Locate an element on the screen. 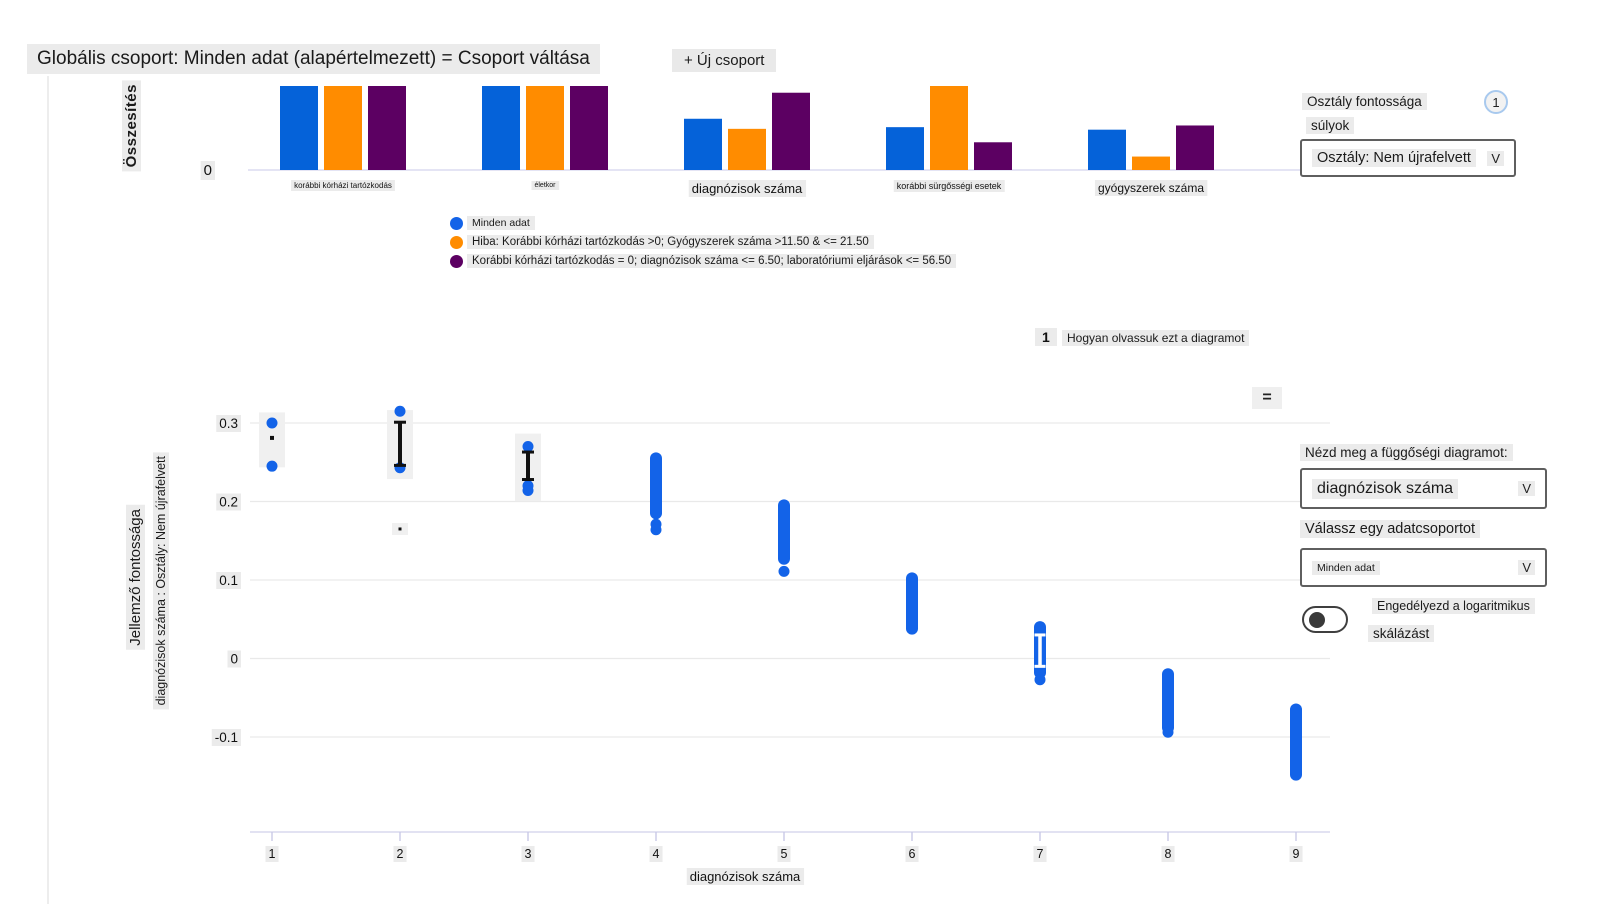  scatter-cluster-x5 is located at coordinates (784, 538).